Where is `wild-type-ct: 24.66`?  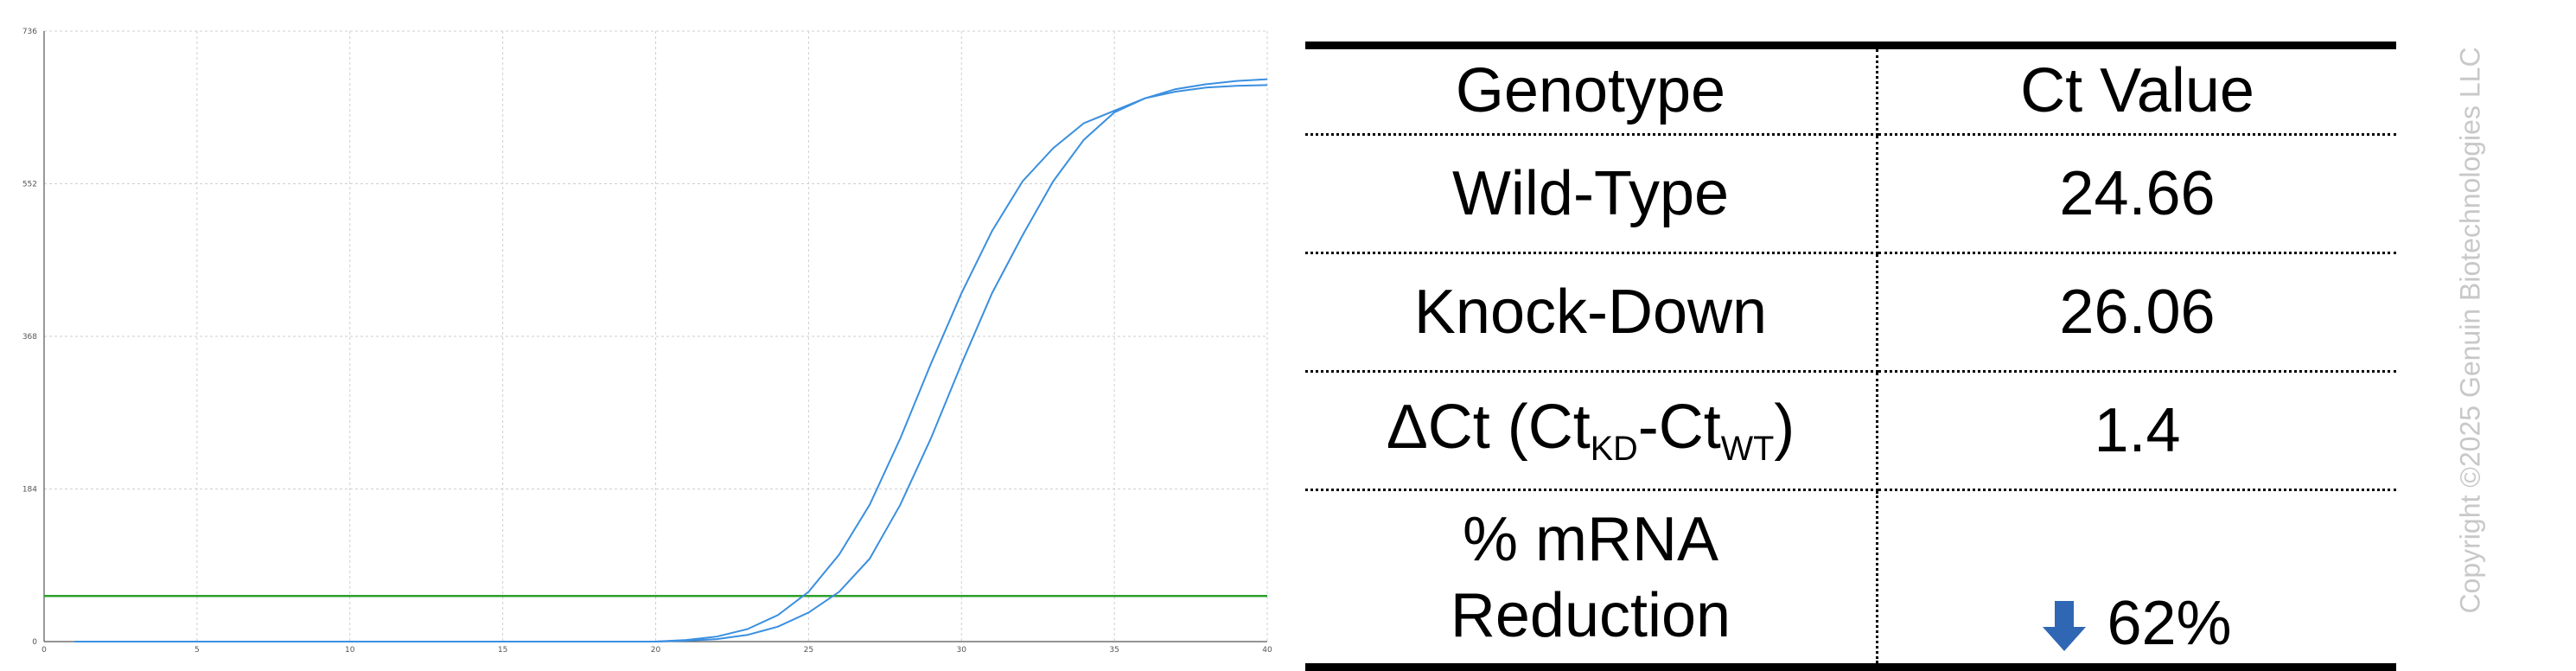
wild-type-ct: 24.66 is located at coordinates (2136, 194).